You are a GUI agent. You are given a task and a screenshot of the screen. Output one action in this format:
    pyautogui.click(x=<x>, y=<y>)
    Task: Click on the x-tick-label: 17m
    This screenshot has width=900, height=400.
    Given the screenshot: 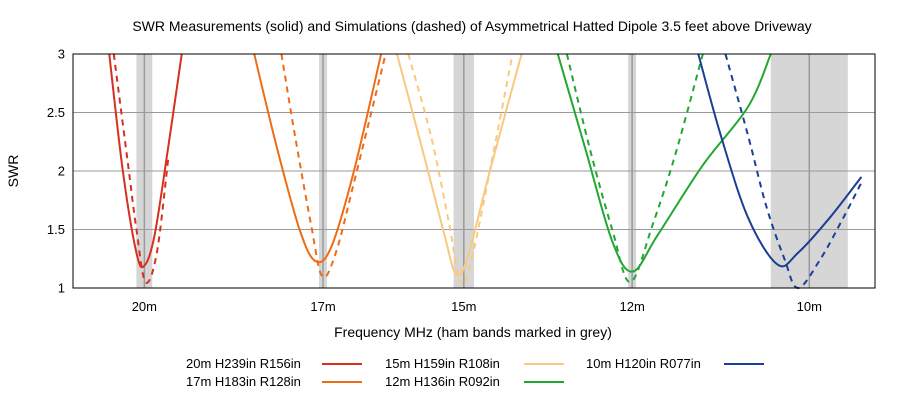 What is the action you would take?
    pyautogui.click(x=322, y=306)
    